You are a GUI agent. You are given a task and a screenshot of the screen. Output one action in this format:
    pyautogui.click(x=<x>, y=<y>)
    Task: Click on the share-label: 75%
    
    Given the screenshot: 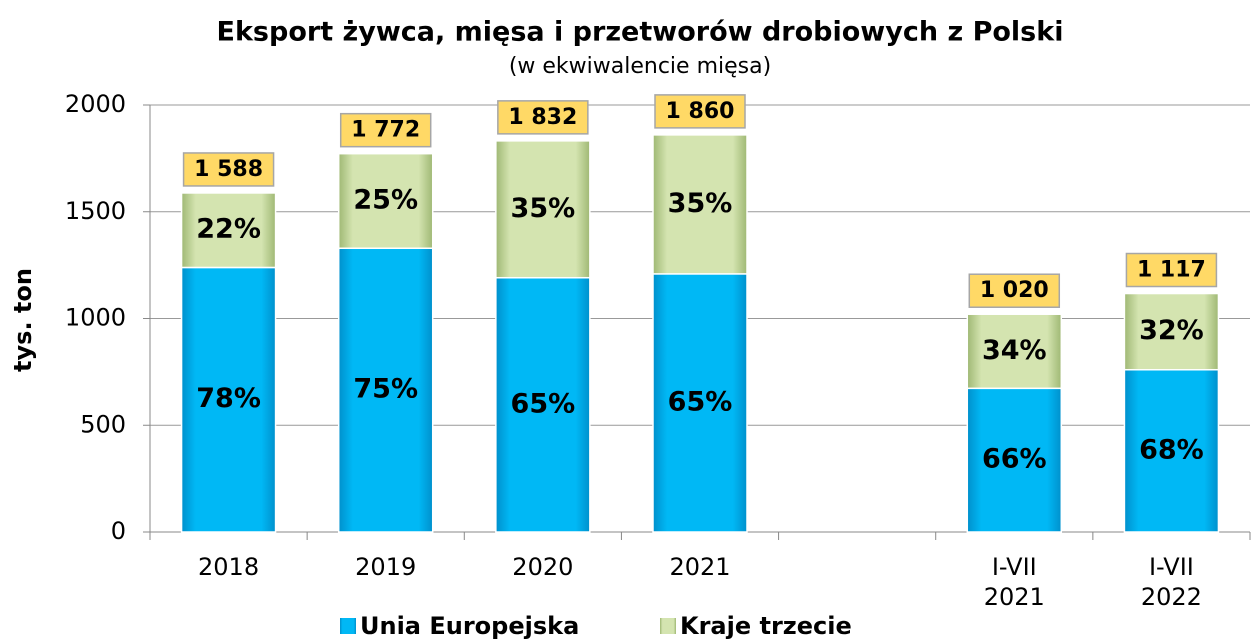 What is the action you would take?
    pyautogui.click(x=385, y=389)
    